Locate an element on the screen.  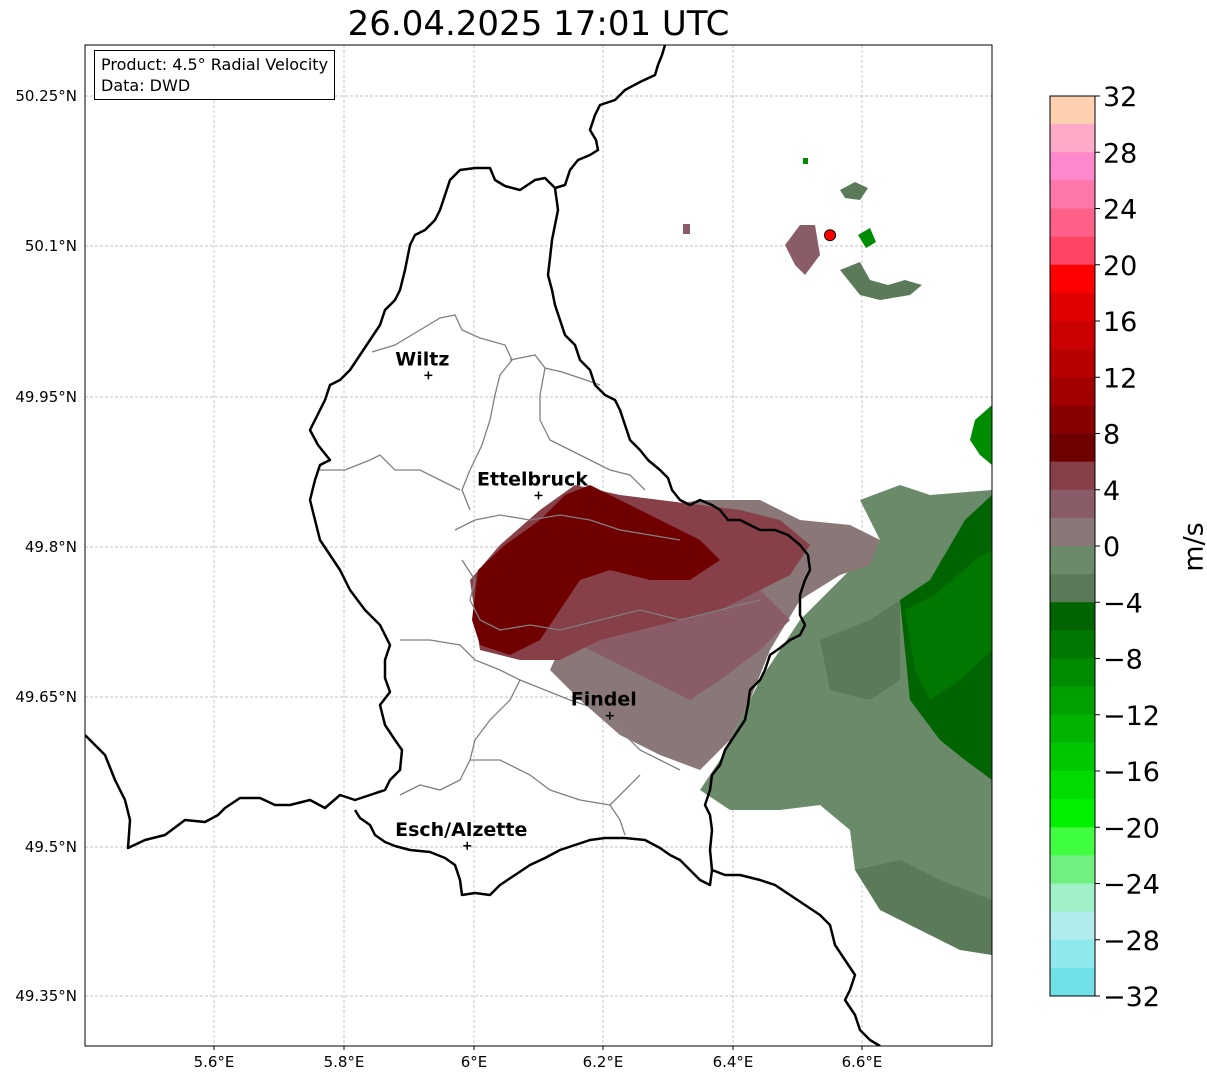
radar-site-marker is located at coordinates (830, 235).